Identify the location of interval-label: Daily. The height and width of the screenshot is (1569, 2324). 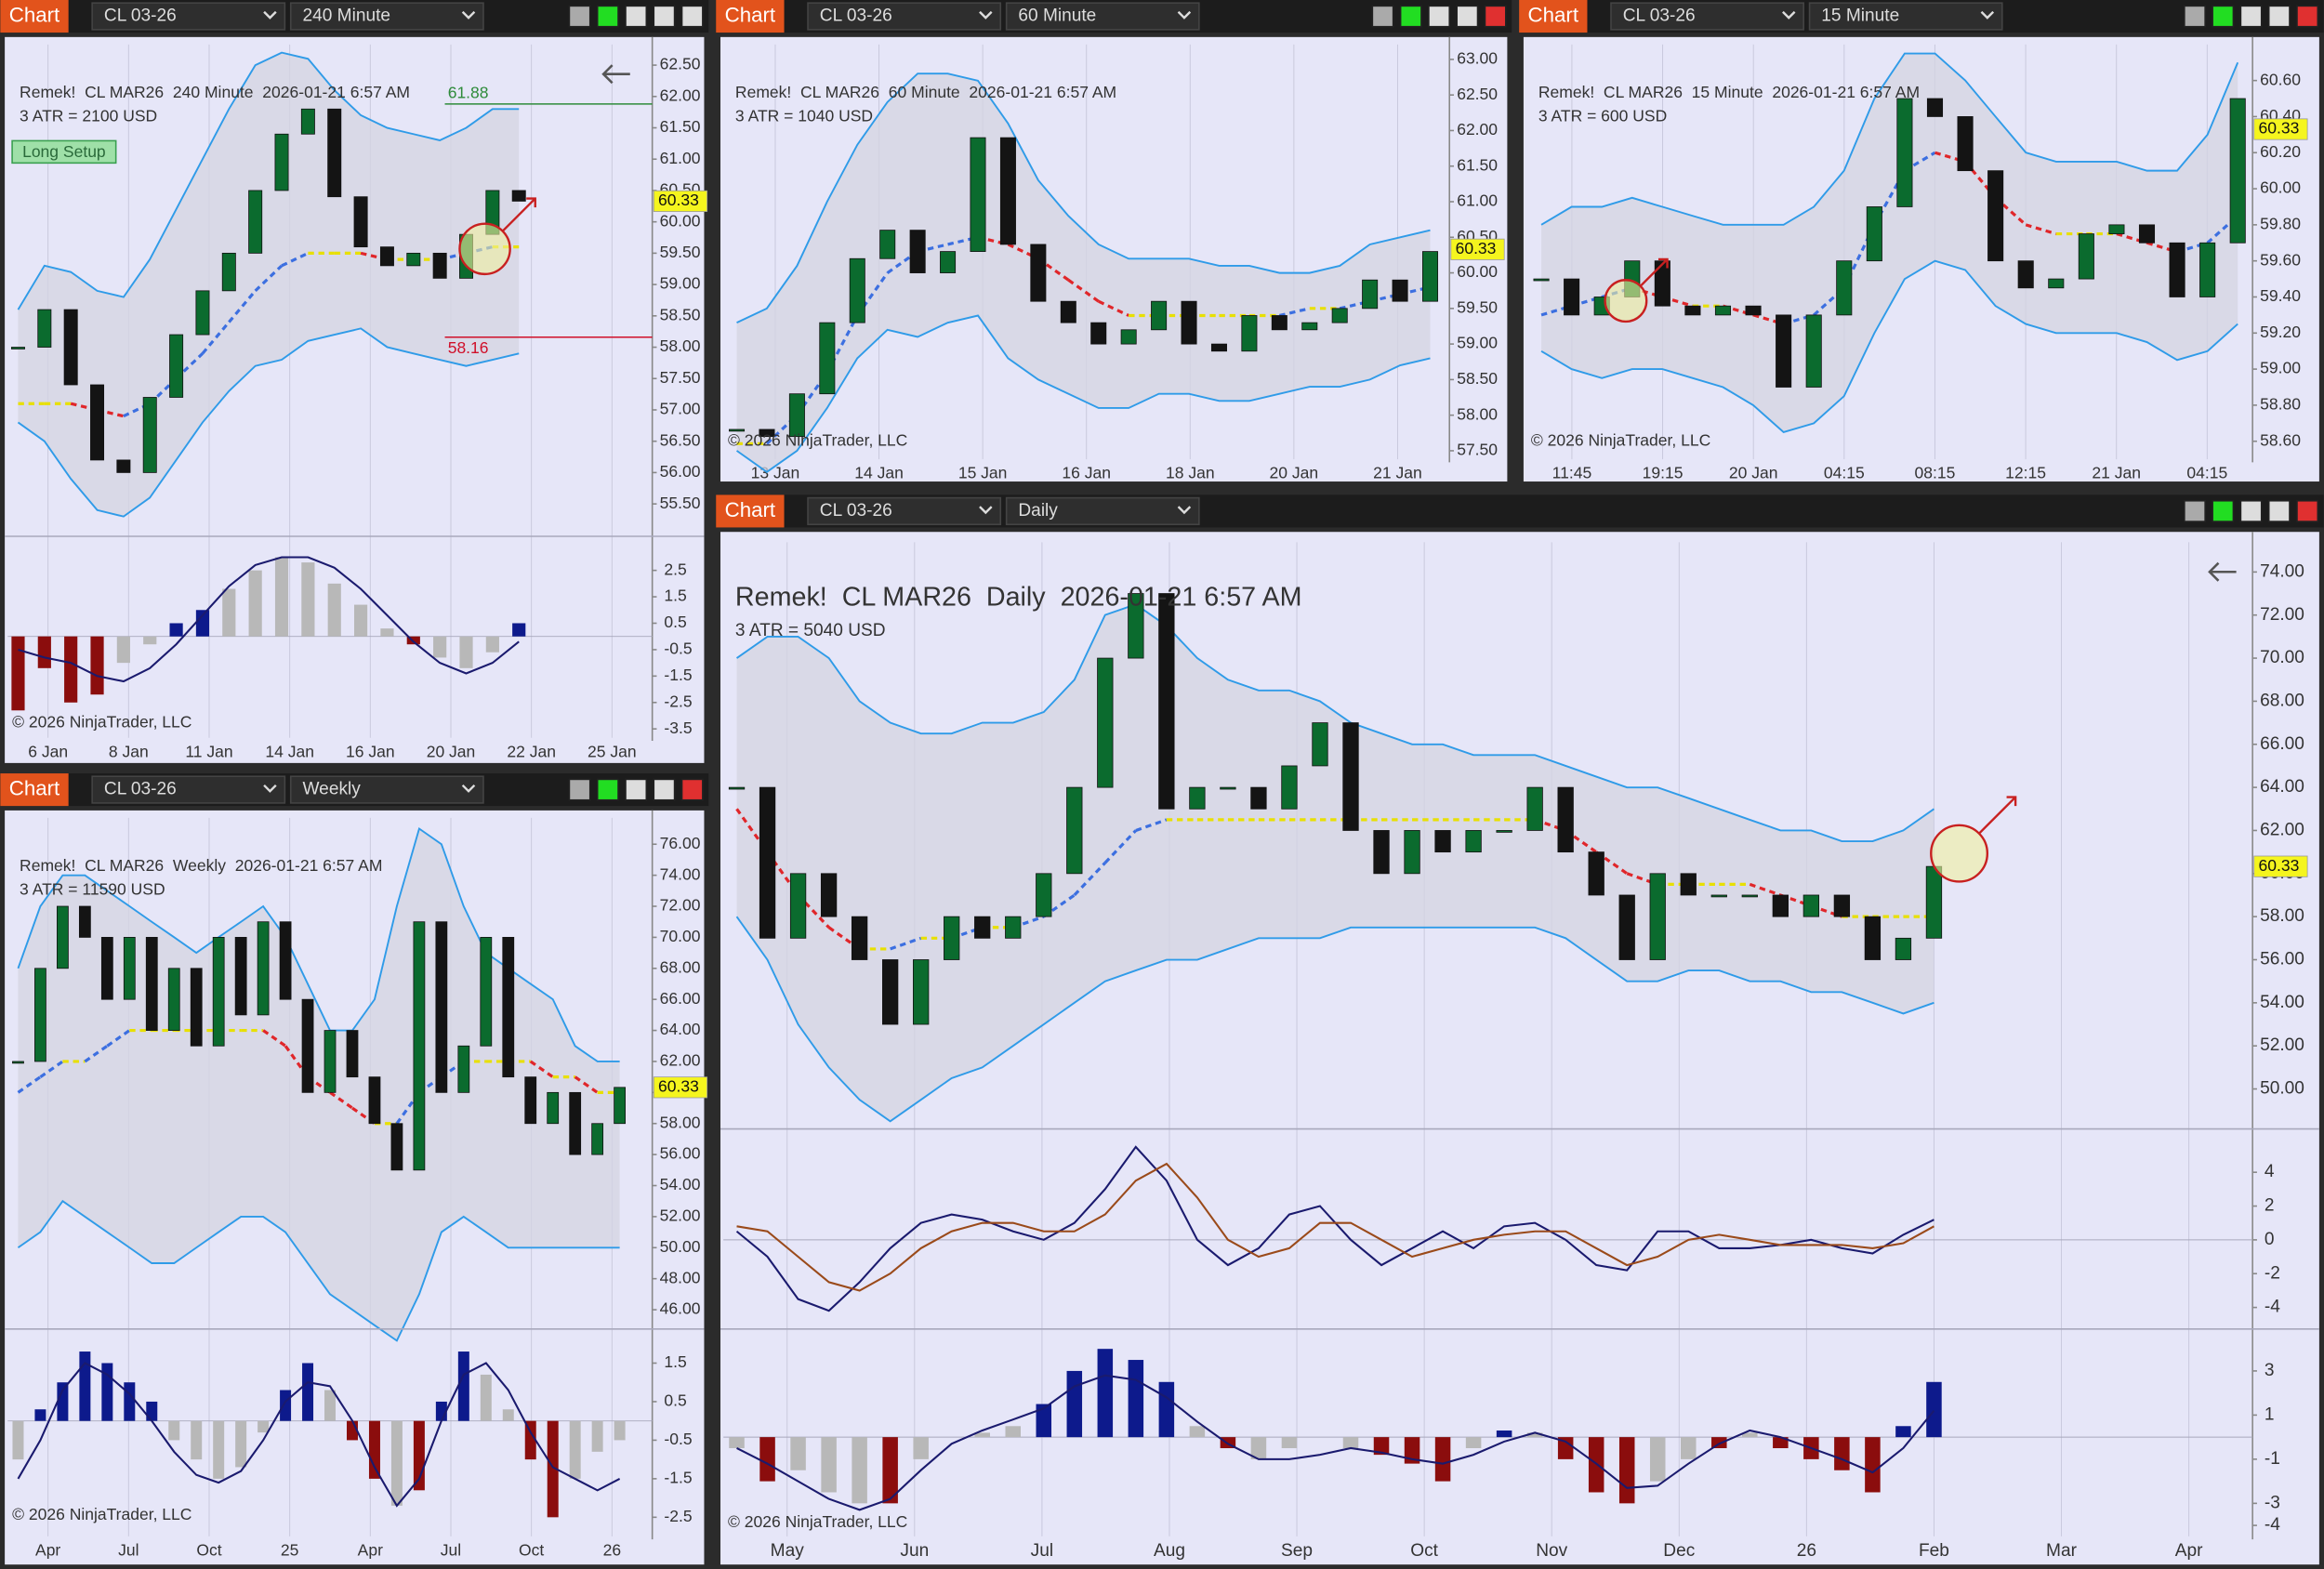
(1038, 511).